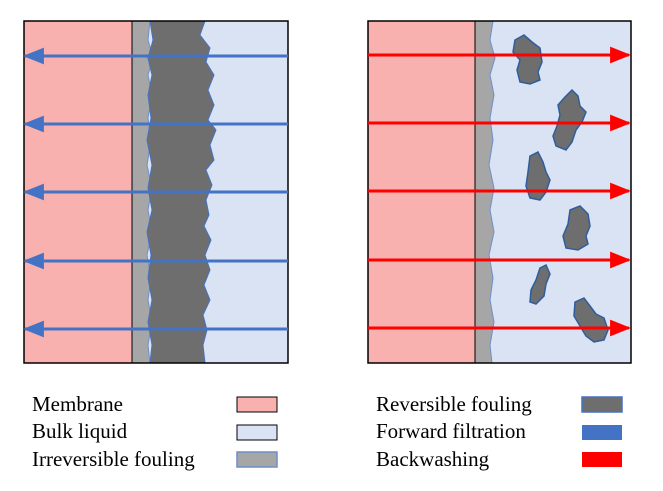  What do you see at coordinates (113, 459) in the screenshot?
I see `legend-label-irreversible-fouling: Irreversible fouling` at bounding box center [113, 459].